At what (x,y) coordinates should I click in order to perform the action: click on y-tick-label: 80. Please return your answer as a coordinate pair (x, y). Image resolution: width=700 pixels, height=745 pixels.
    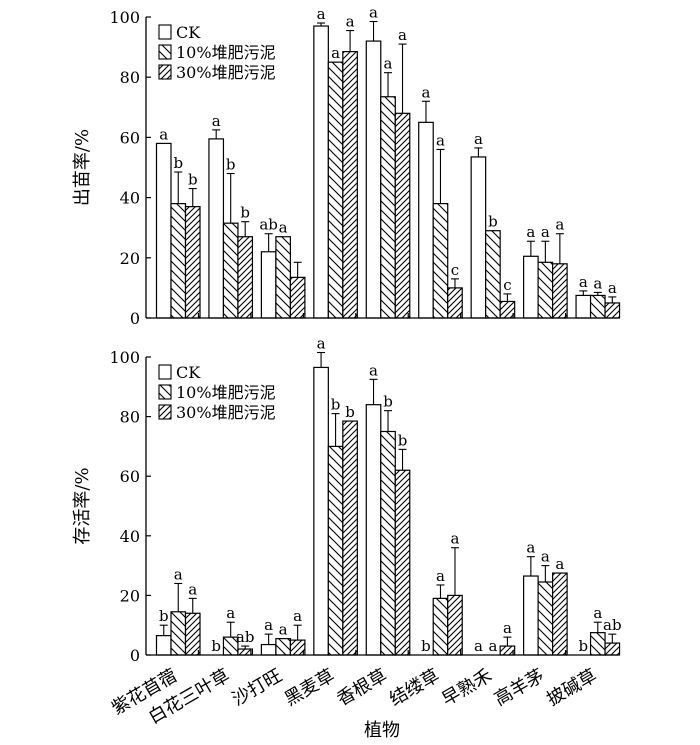
    Looking at the image, I should click on (130, 417).